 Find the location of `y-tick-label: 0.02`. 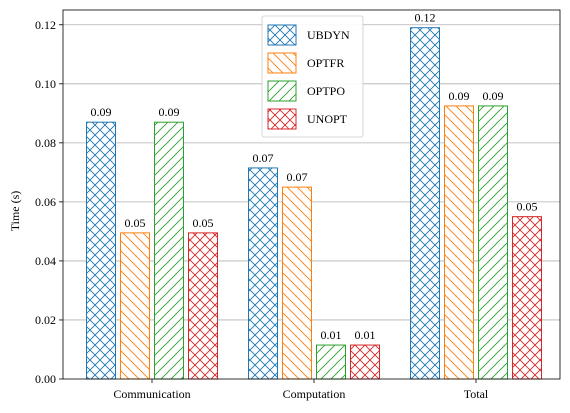

y-tick-label: 0.02 is located at coordinates (45, 320).